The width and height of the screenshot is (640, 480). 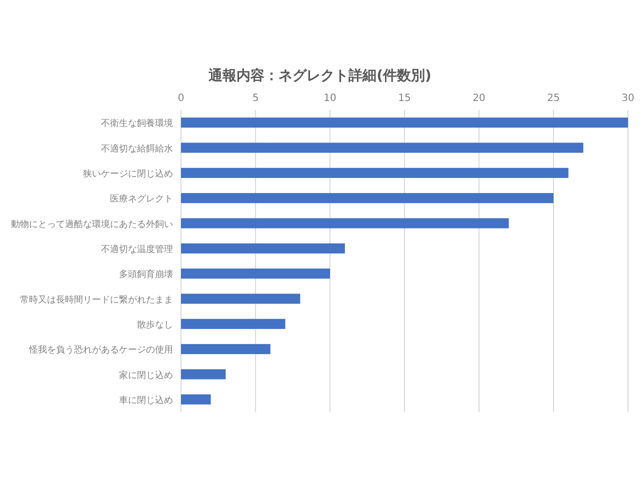 What do you see at coordinates (141, 199) in the screenshot?
I see `y-tick-label: 医療ネグレクト` at bounding box center [141, 199].